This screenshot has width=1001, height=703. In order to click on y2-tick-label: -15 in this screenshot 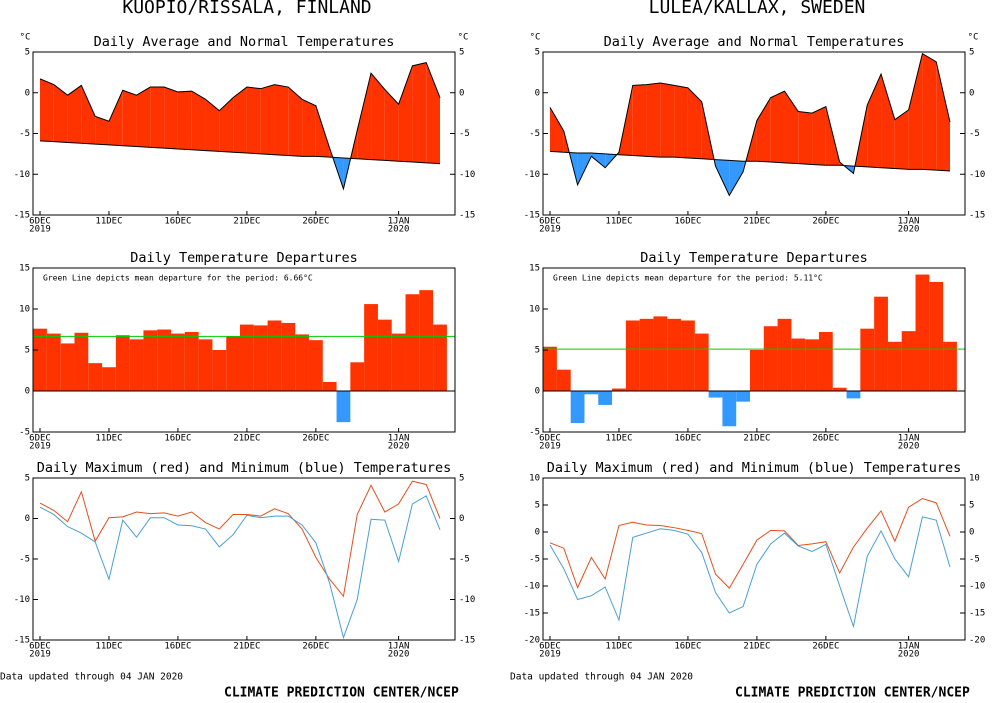, I will do `click(977, 216)`.